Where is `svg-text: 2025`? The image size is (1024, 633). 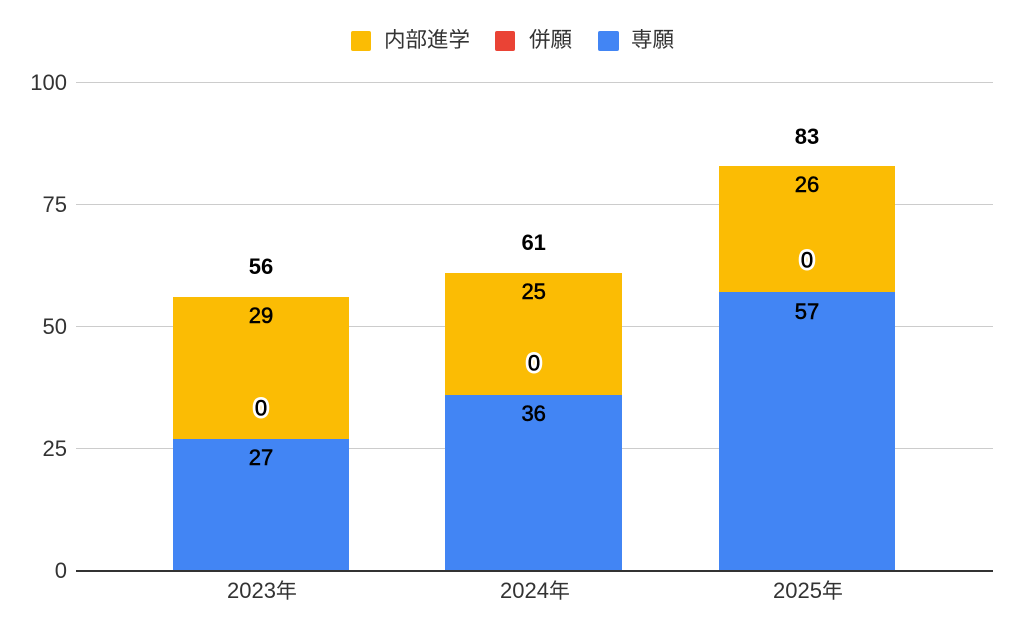 svg-text: 2025 is located at coordinates (797, 590).